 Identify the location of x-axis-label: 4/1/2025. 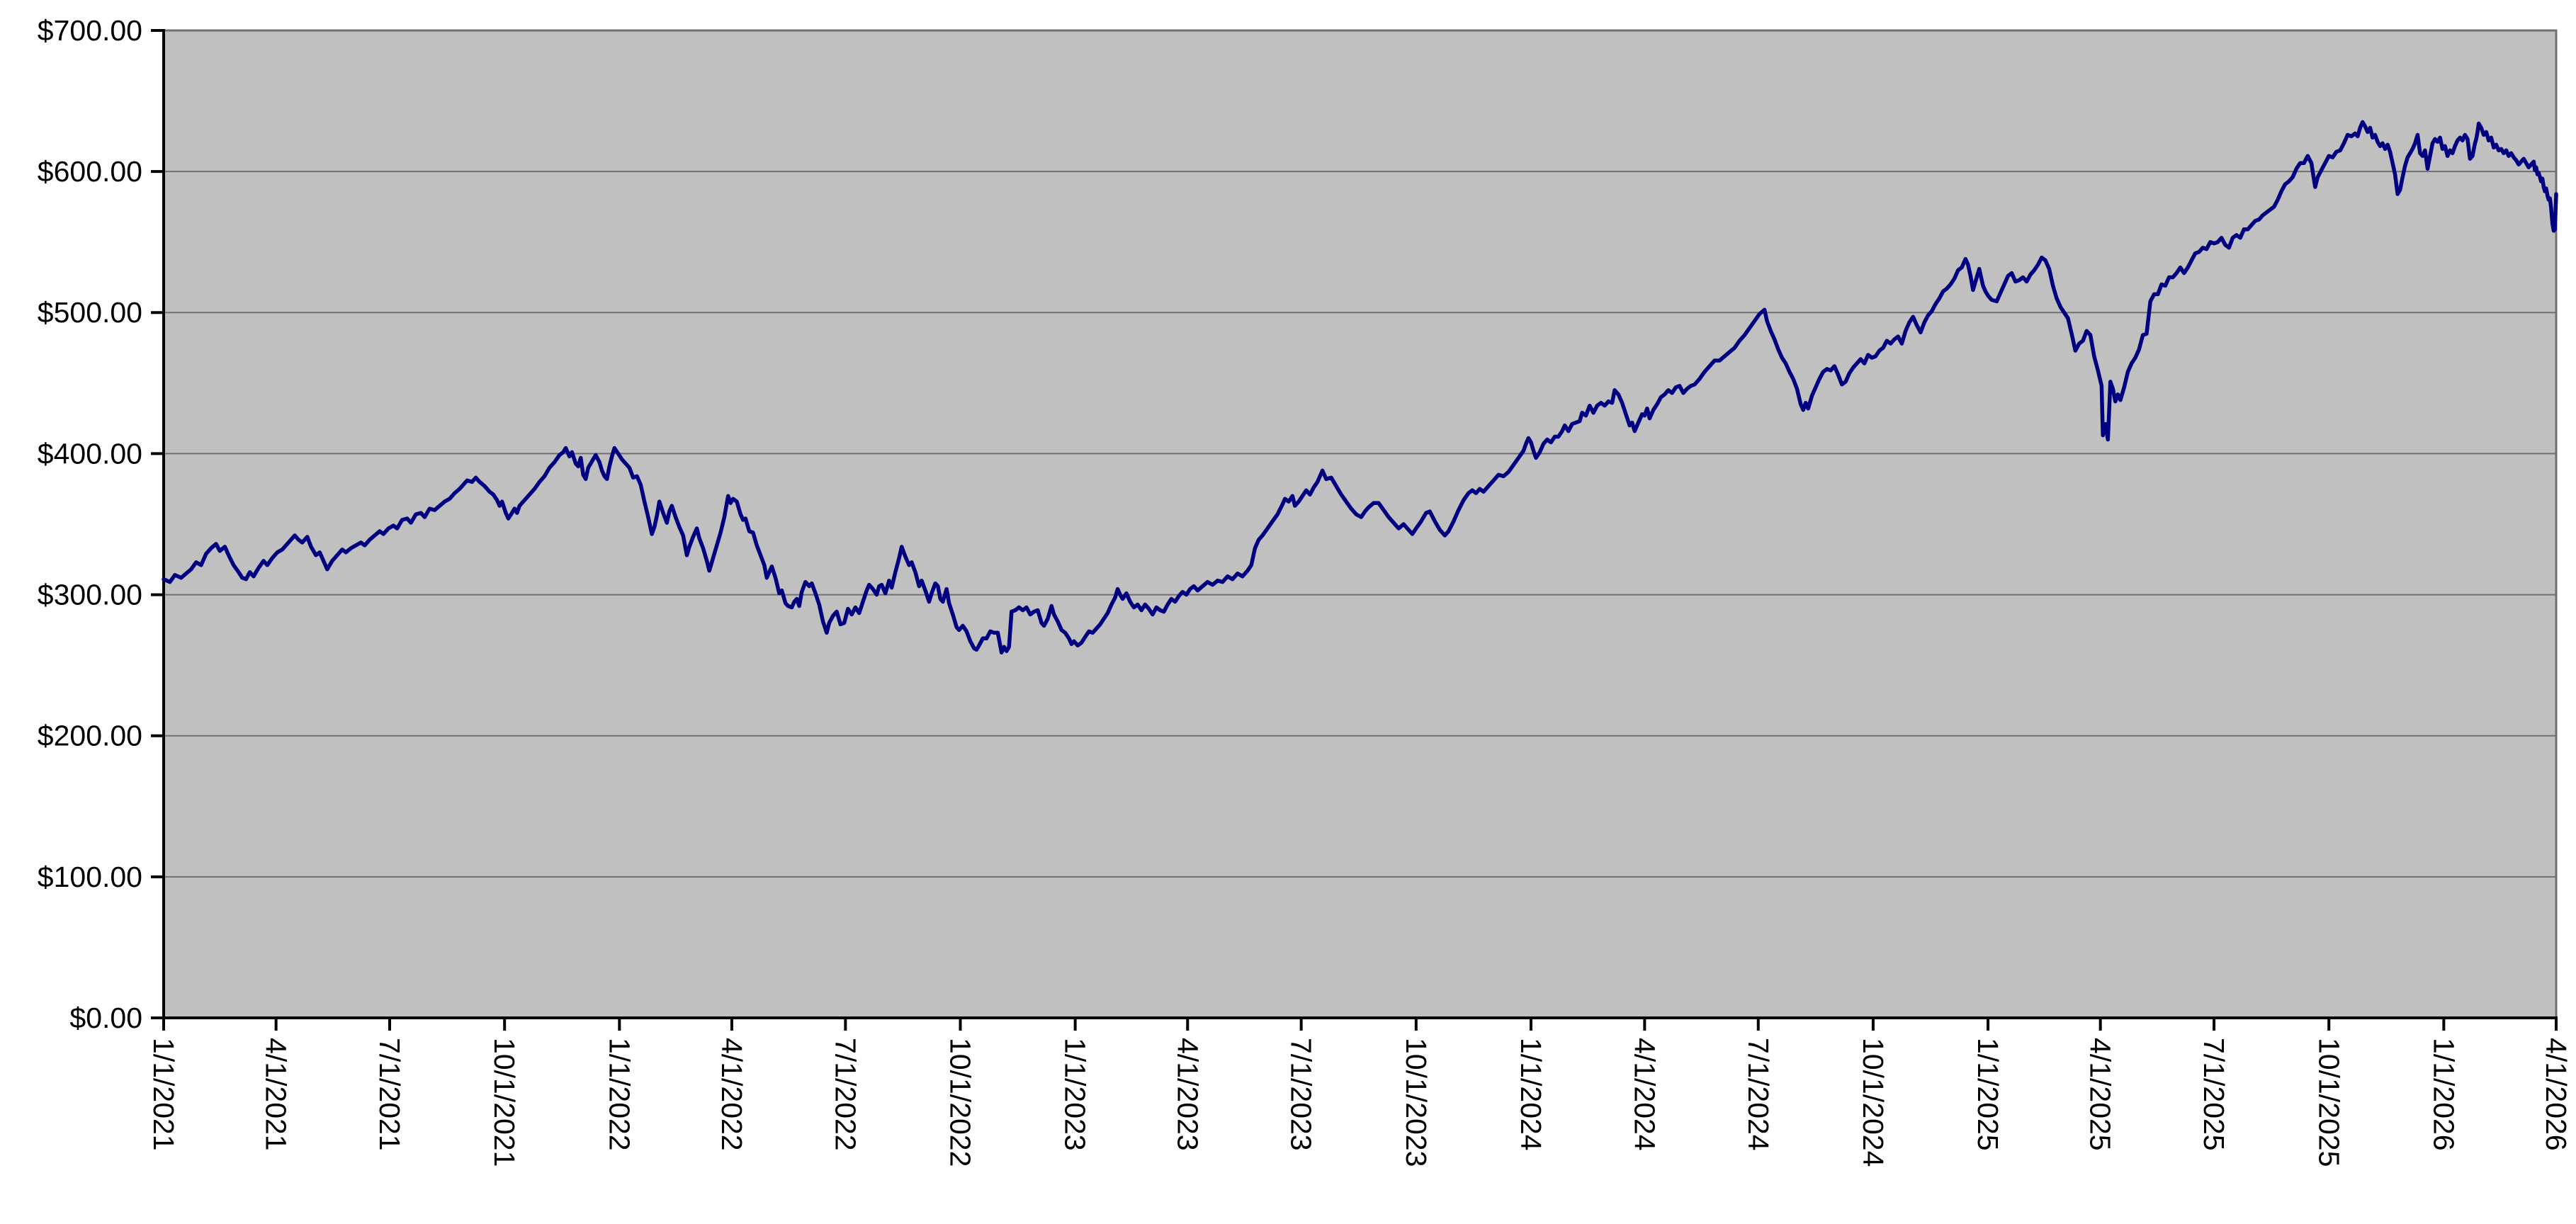
(2100, 1094).